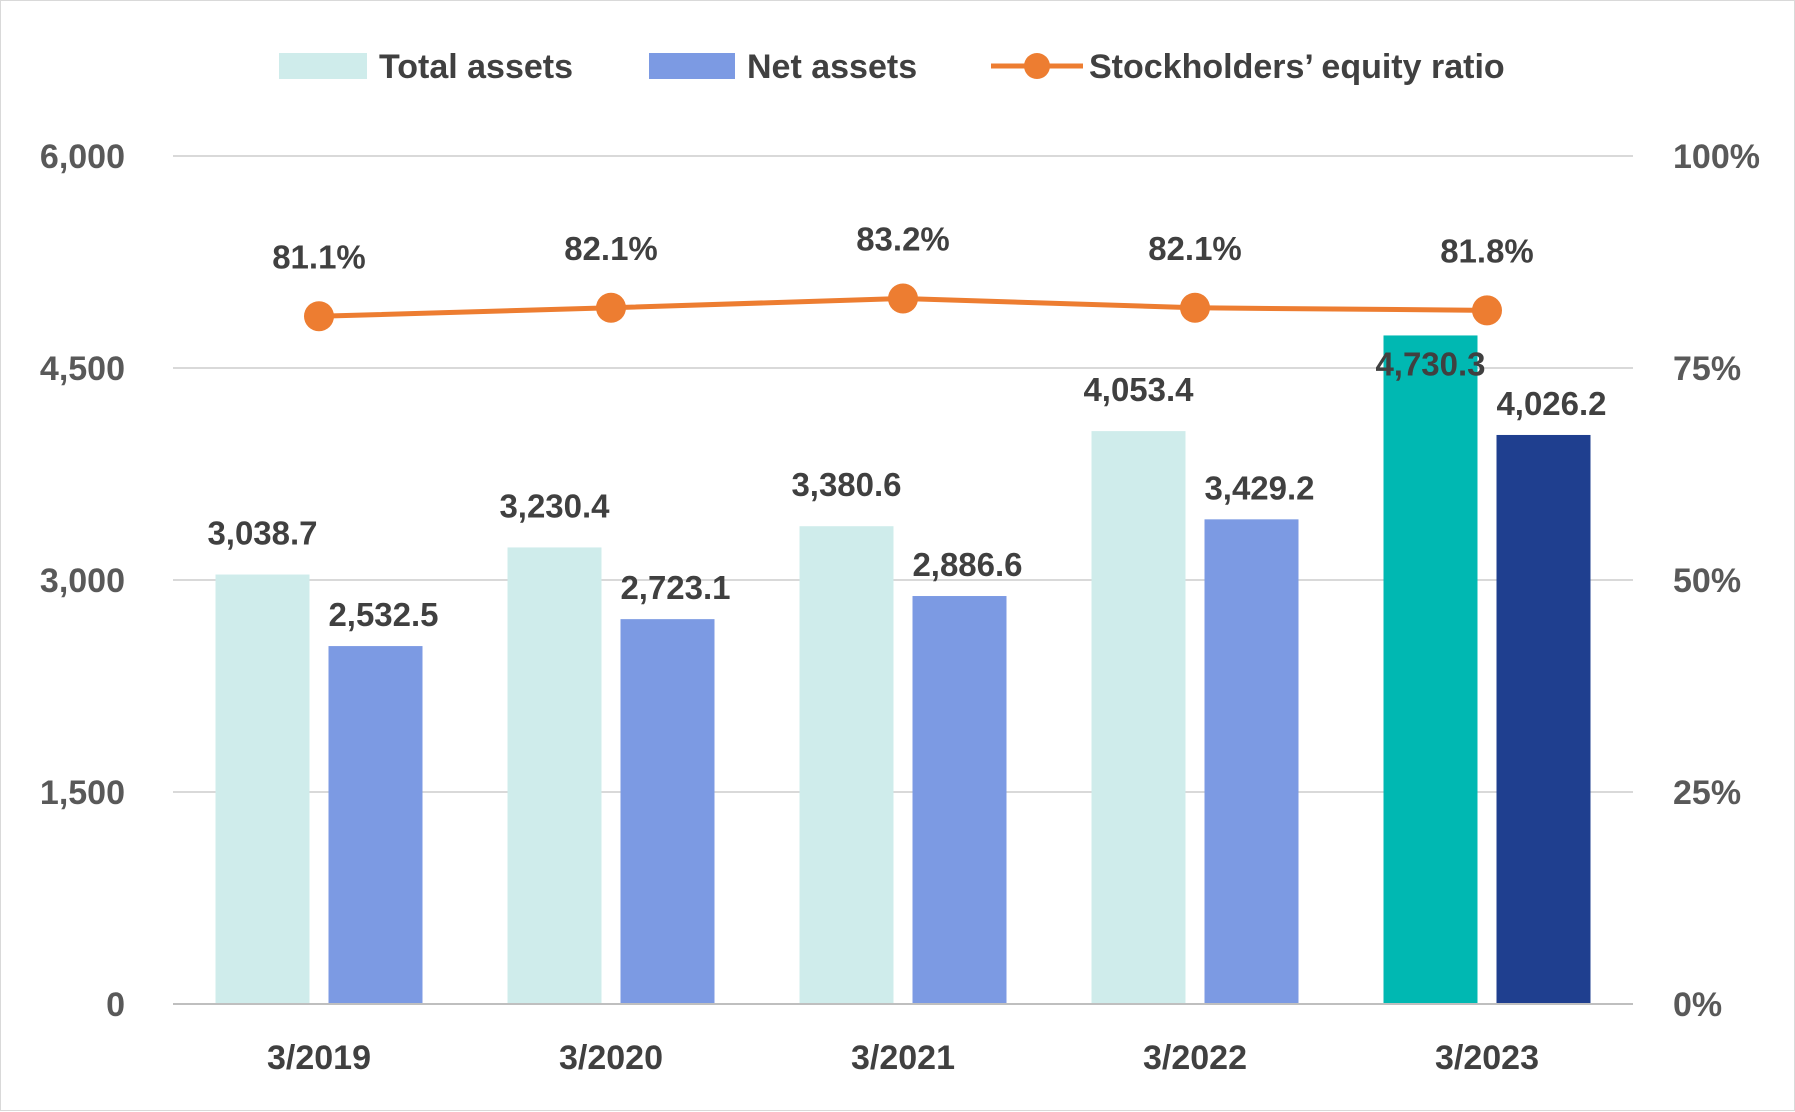 The height and width of the screenshot is (1112, 1795). I want to click on category-label: 3/2019, so click(319, 1058).